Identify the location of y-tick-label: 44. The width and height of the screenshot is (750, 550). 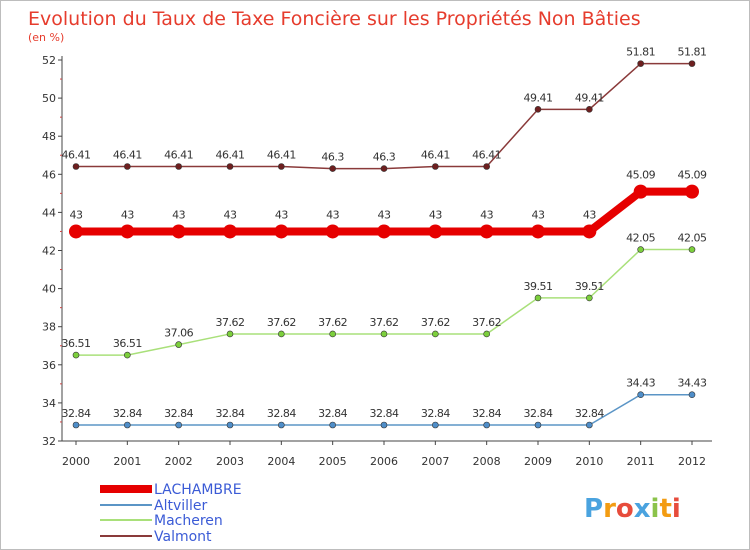
(49, 212).